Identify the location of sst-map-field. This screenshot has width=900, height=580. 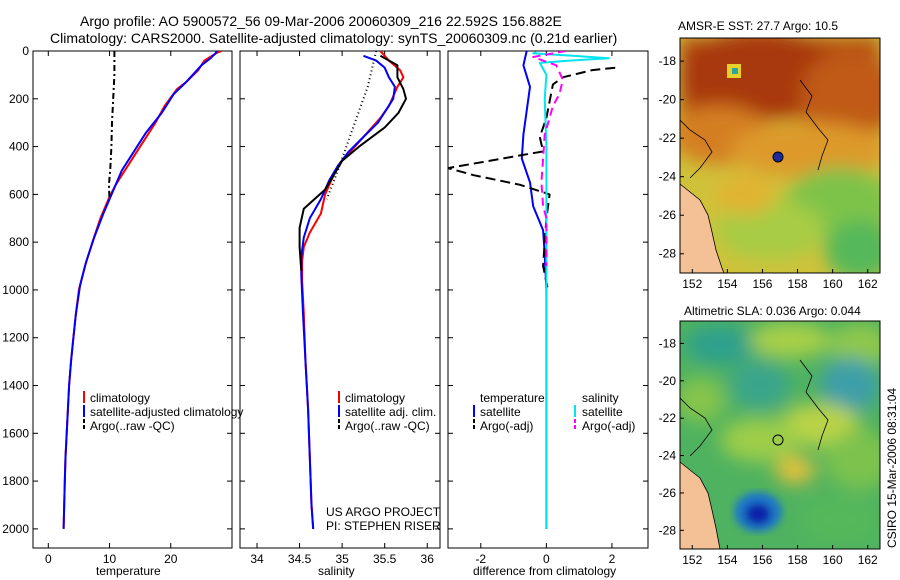
(780, 155).